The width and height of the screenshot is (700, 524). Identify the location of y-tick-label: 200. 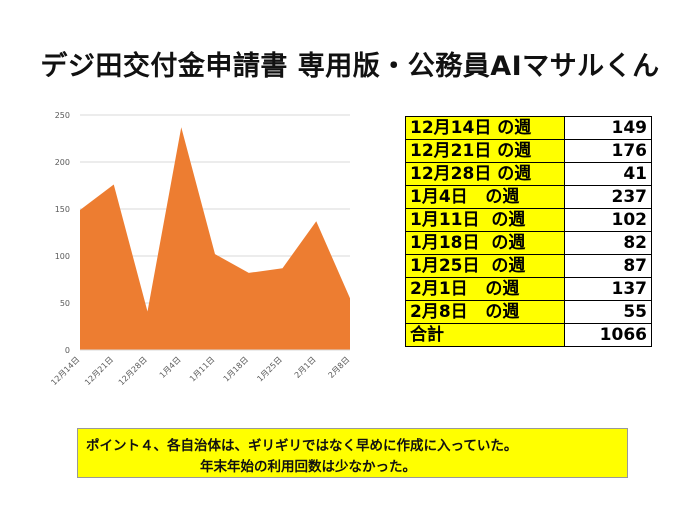
(62, 162).